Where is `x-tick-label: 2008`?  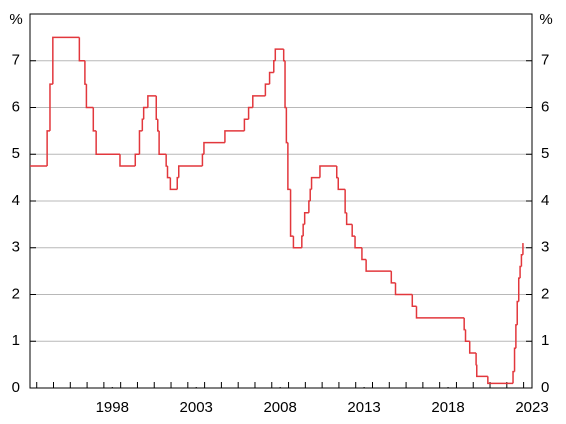 x-tick-label: 2008 is located at coordinates (279, 407).